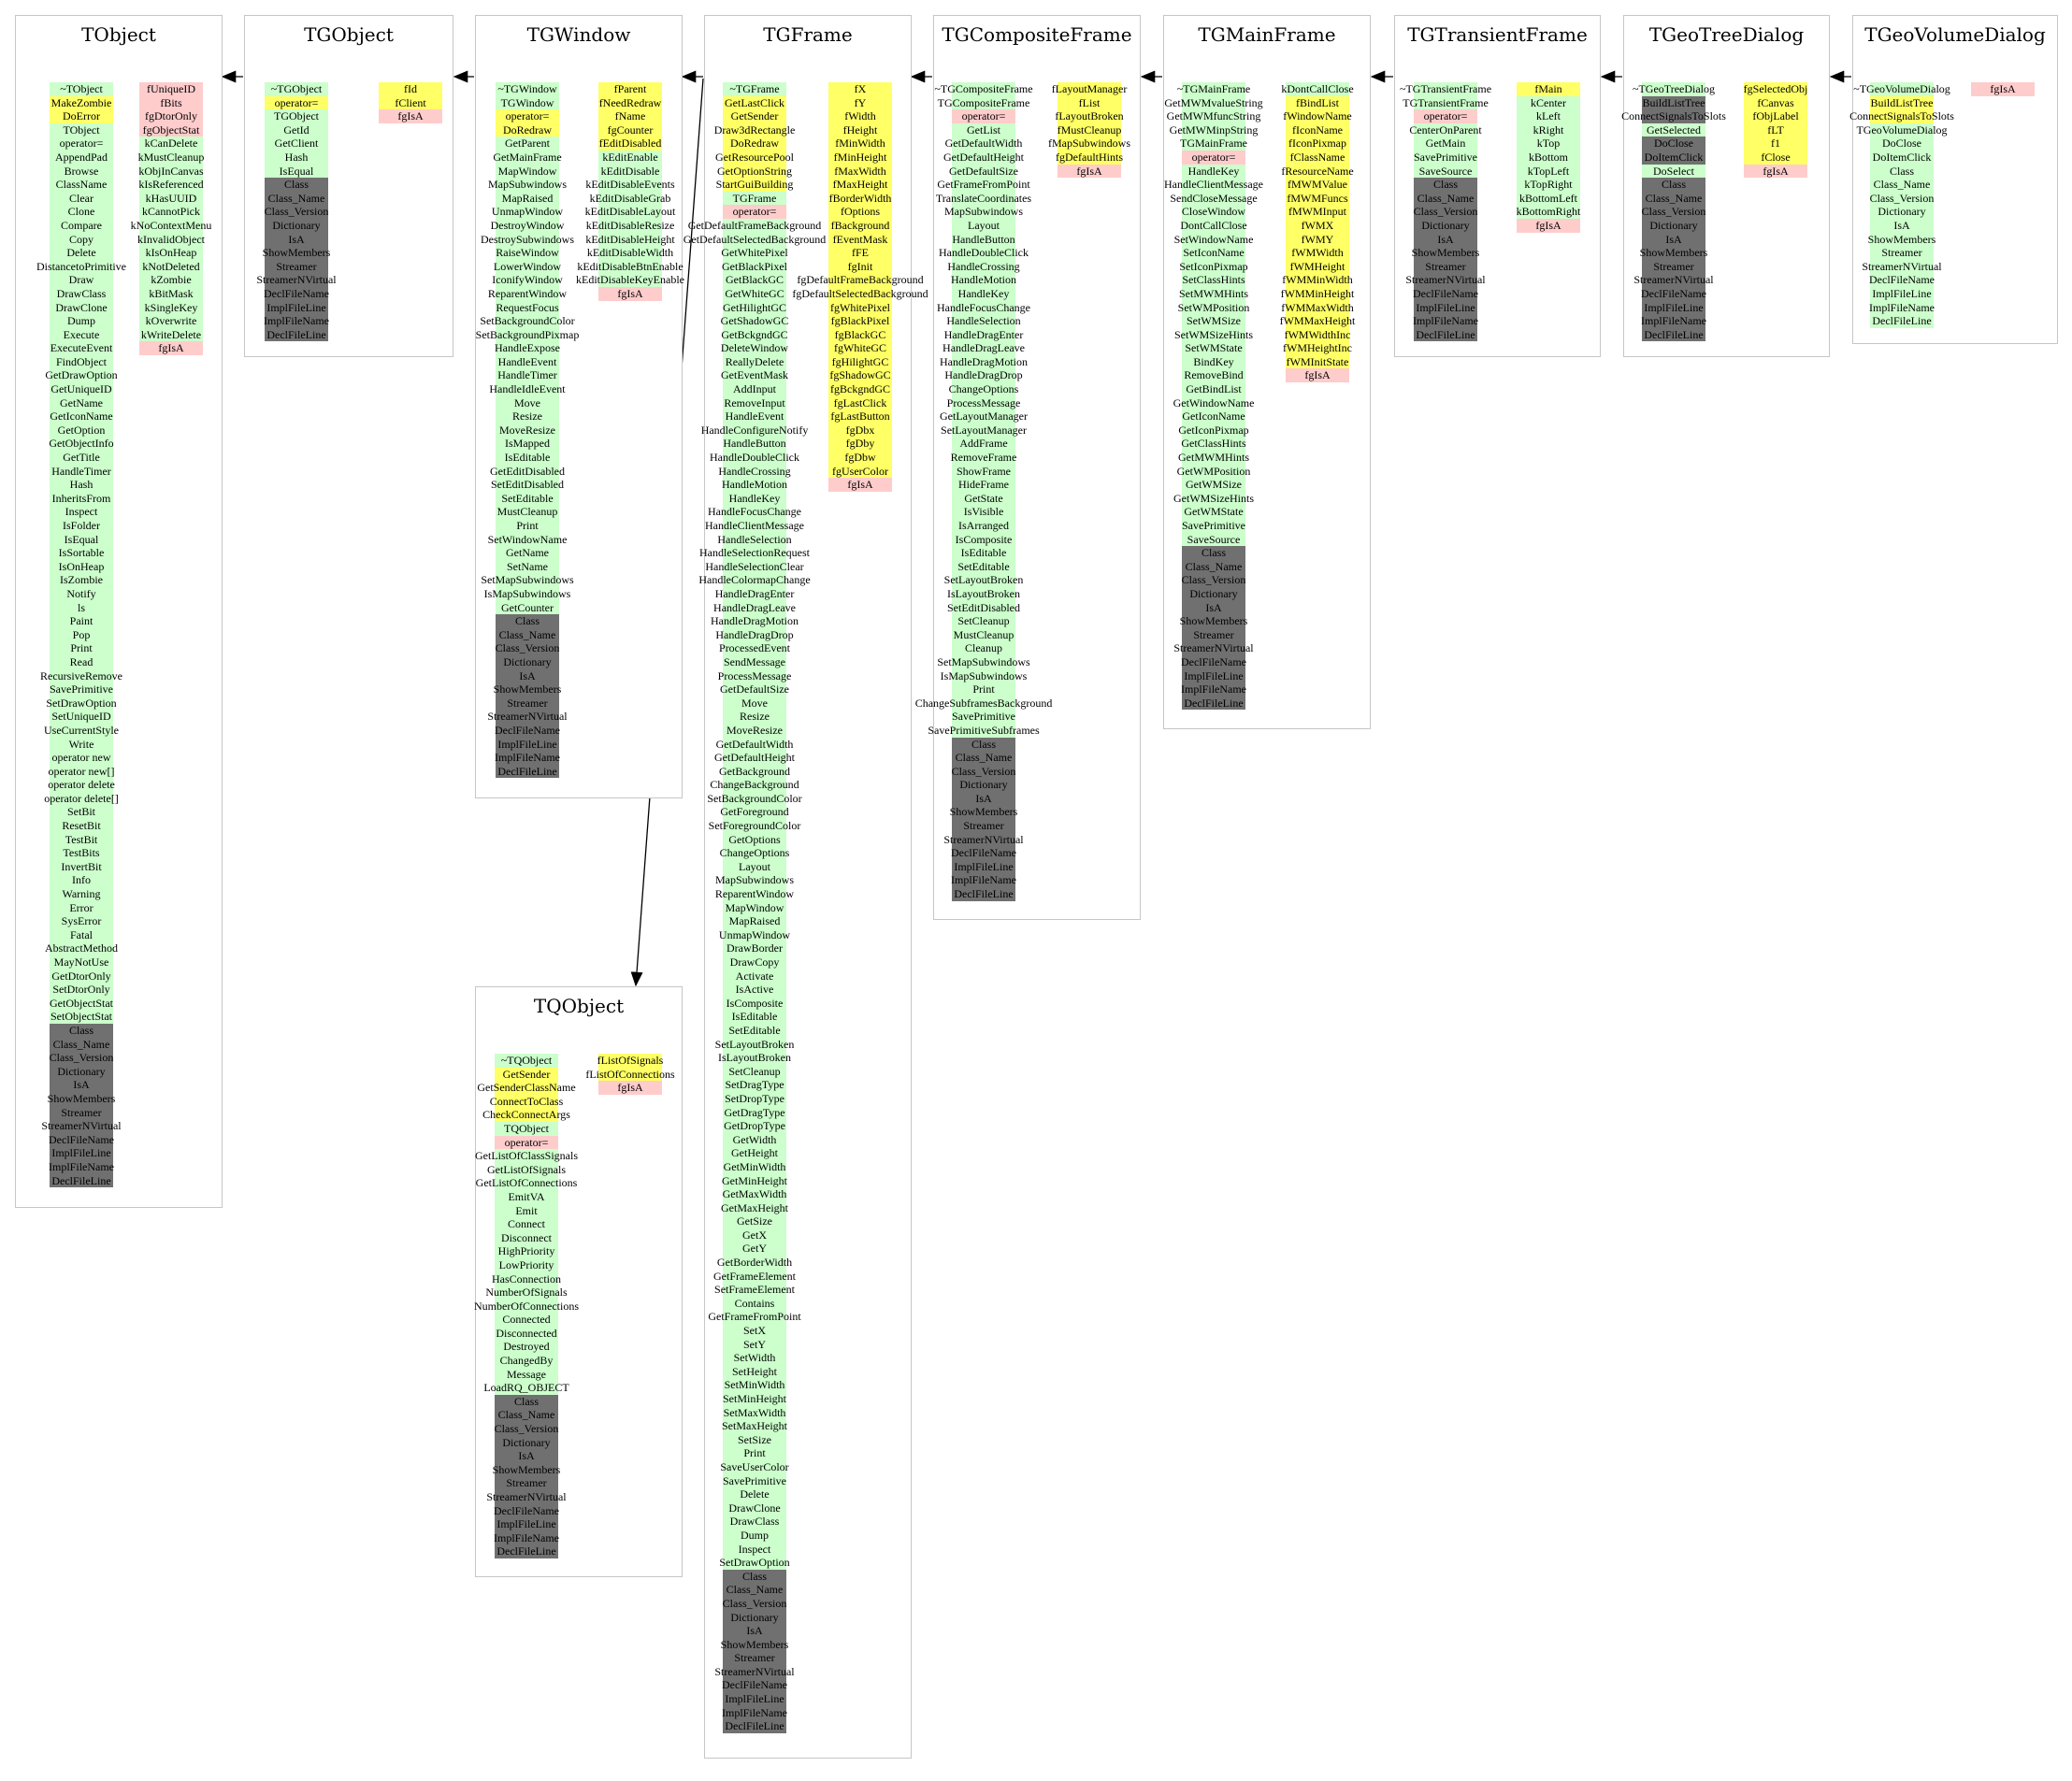 The width and height of the screenshot is (2072, 1781). I want to click on member-label: GetMWMfuncString, so click(1213, 116).